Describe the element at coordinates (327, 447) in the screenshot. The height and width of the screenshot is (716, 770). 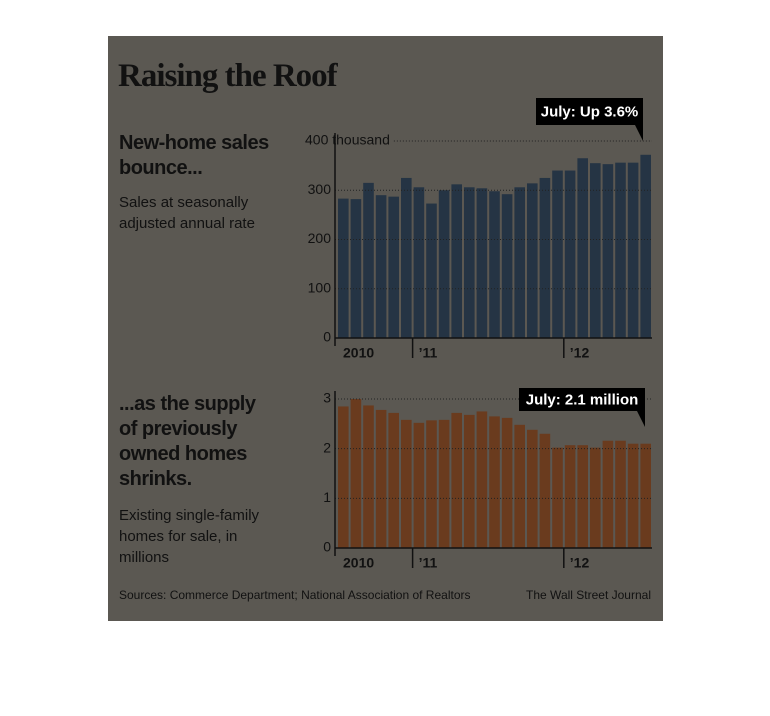
I see `y-tick-label: 2` at that location.